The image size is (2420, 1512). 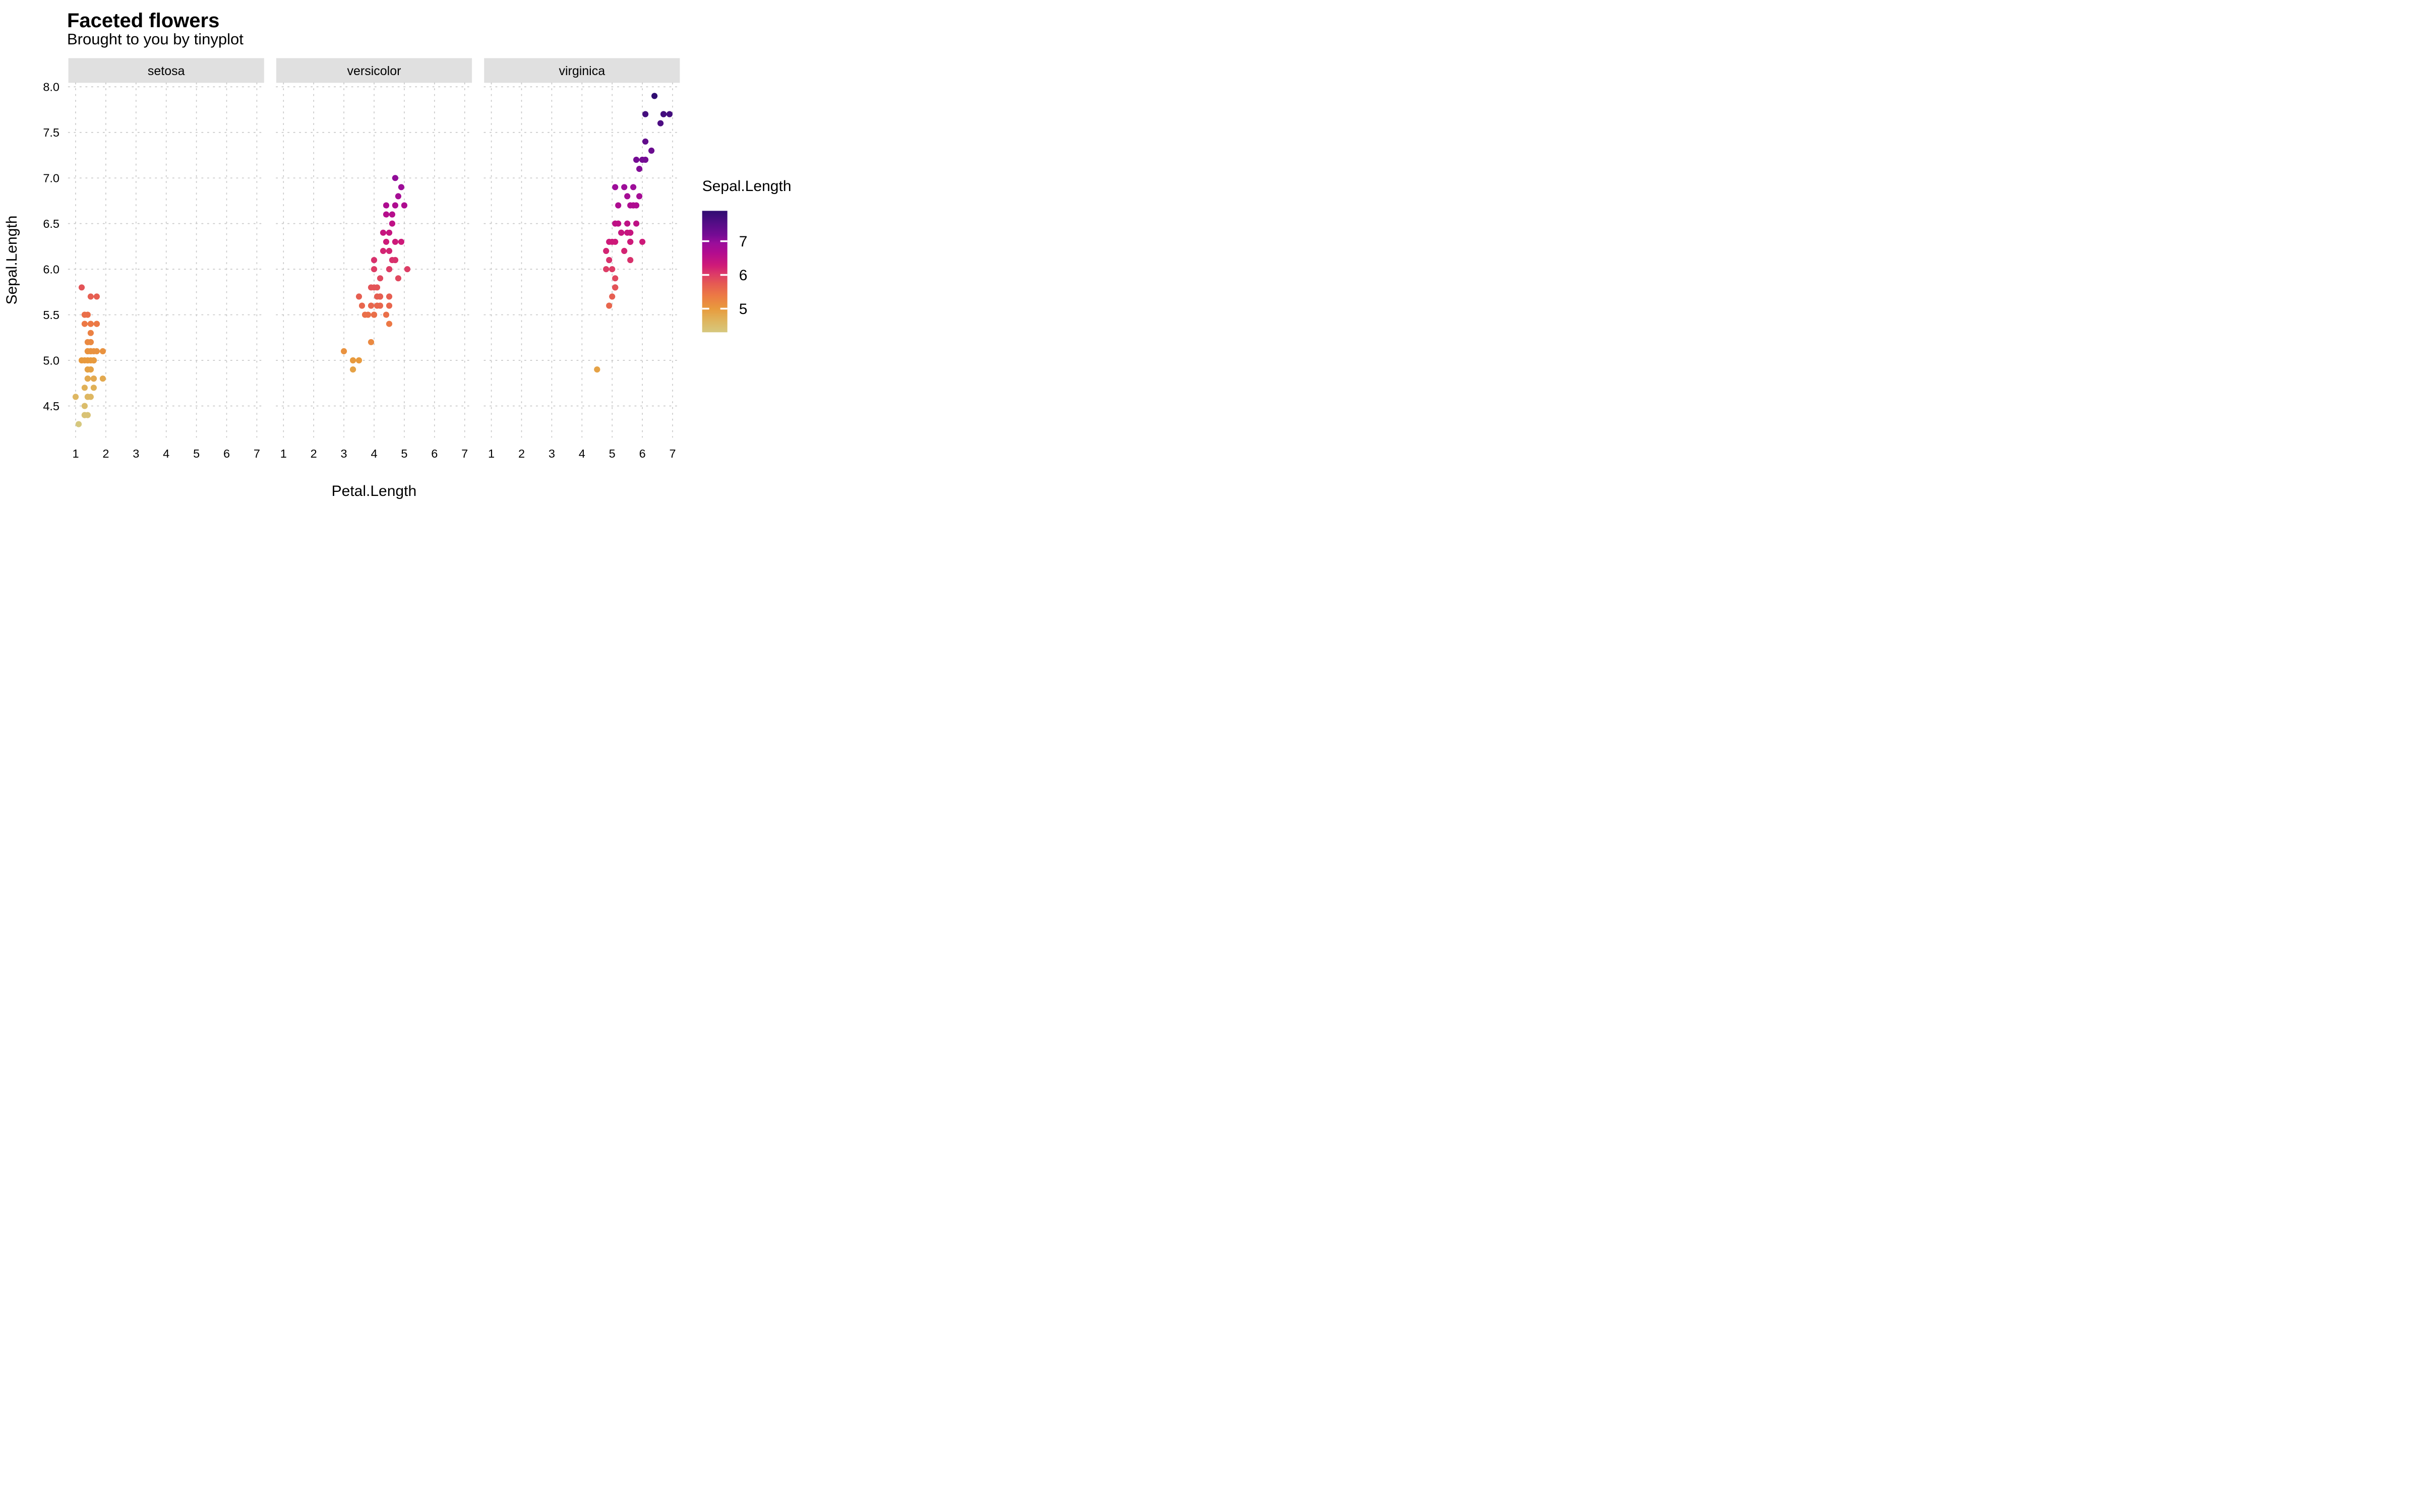 What do you see at coordinates (51, 315) in the screenshot?
I see `y-tick-label: 5.5` at bounding box center [51, 315].